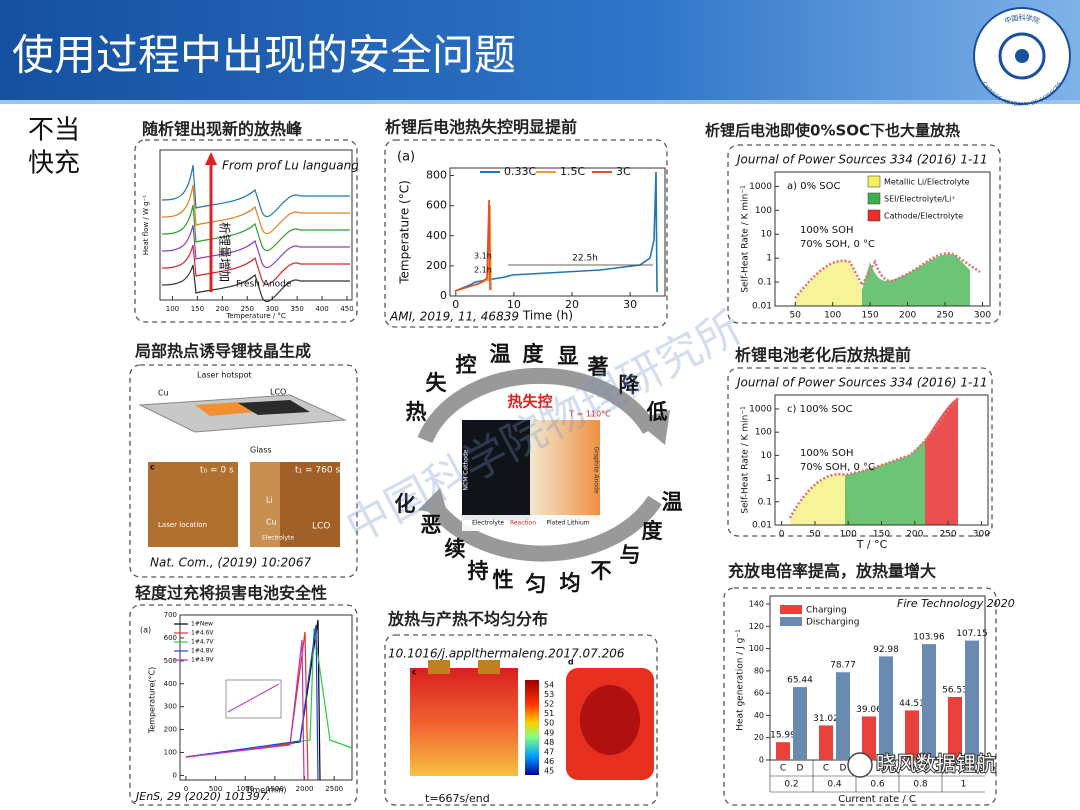 The image size is (1080, 810). What do you see at coordinates (861, 383) in the screenshot?
I see `source: Journal of Power Sources 334 (2016) 1-11` at bounding box center [861, 383].